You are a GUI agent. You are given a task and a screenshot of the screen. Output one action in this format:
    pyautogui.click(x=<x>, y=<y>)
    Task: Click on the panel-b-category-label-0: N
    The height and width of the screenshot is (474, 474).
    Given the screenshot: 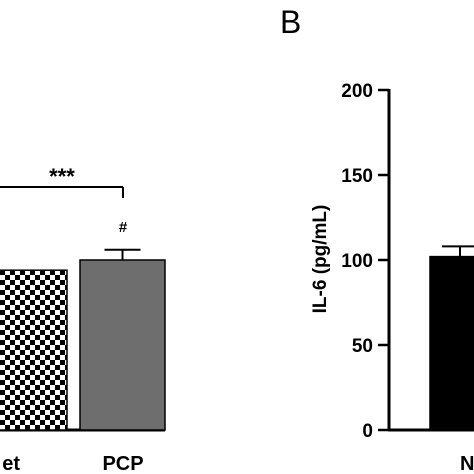 What is the action you would take?
    pyautogui.click(x=467, y=463)
    